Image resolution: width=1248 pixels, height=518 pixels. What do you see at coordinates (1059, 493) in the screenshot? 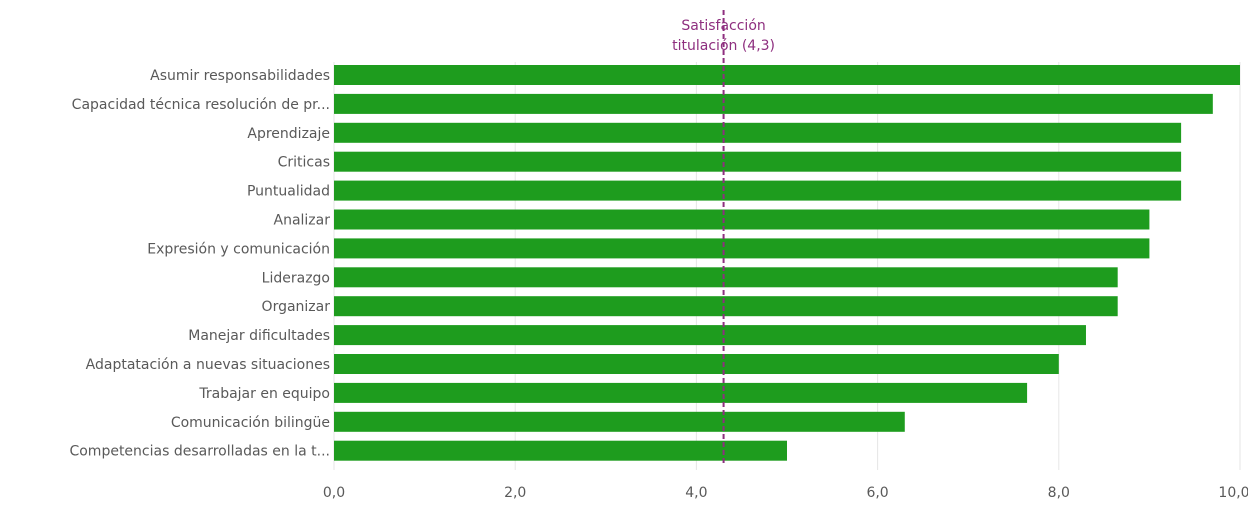
I see `x-tick-label: 8,0` at bounding box center [1059, 493].